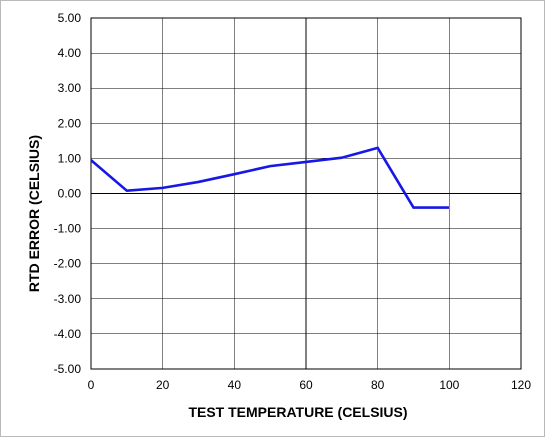 The width and height of the screenshot is (545, 438). I want to click on series-line, so click(270, 178).